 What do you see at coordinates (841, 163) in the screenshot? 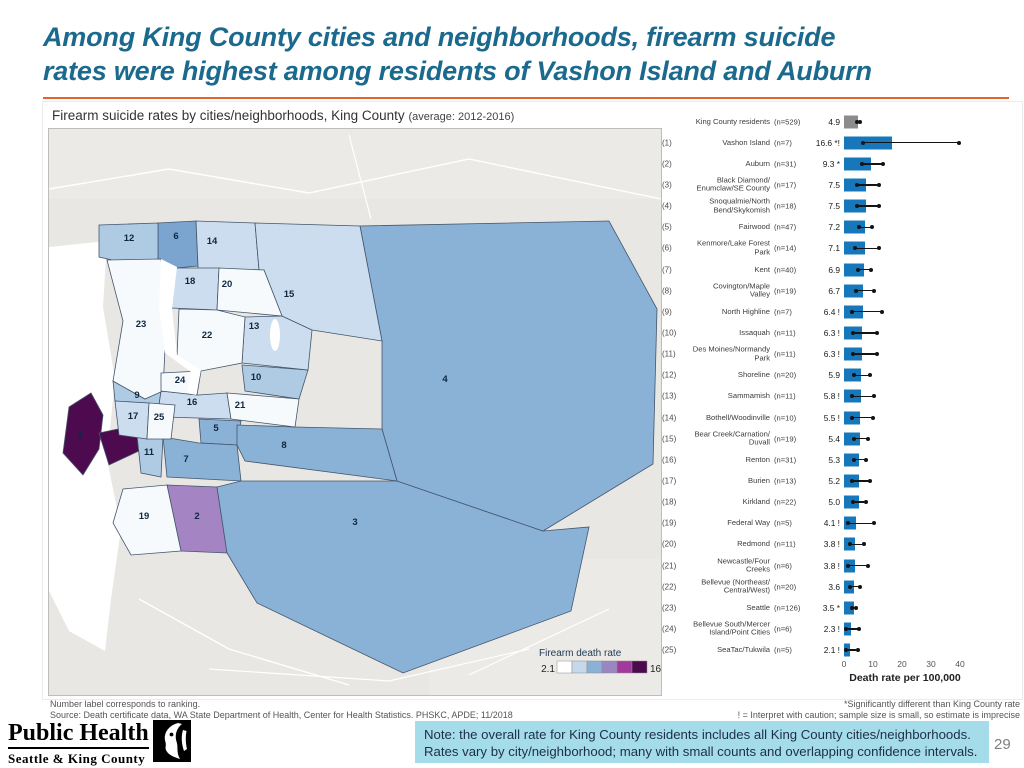
I see `chart-row: (2) Auburn (n=31) 9.3 *` at bounding box center [841, 163].